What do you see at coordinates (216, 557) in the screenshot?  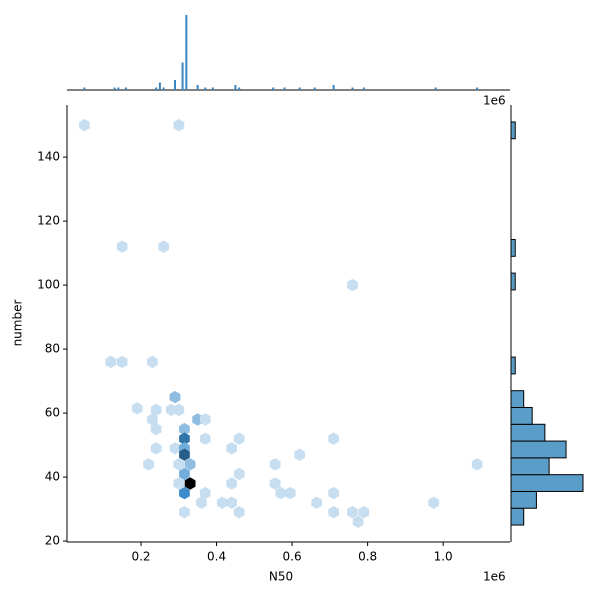 I see `x-tick-label: 0.4` at bounding box center [216, 557].